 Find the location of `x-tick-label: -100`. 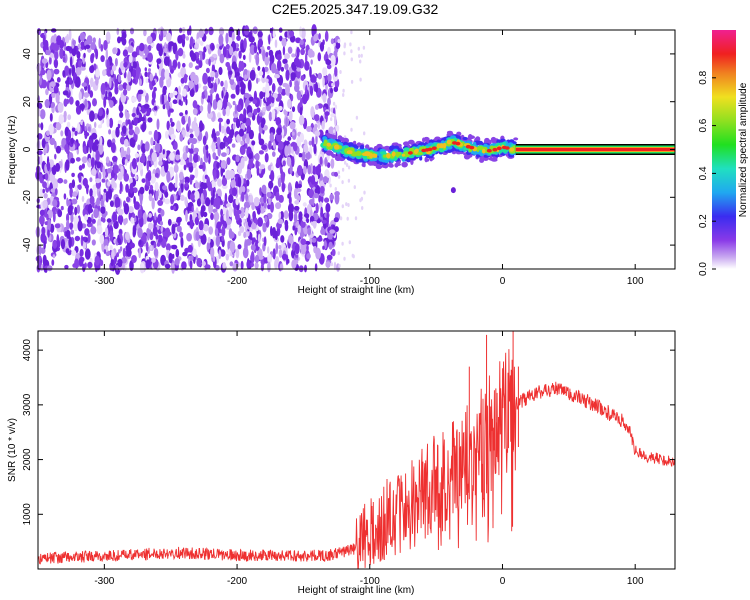

x-tick-label: -100 is located at coordinates (370, 581).